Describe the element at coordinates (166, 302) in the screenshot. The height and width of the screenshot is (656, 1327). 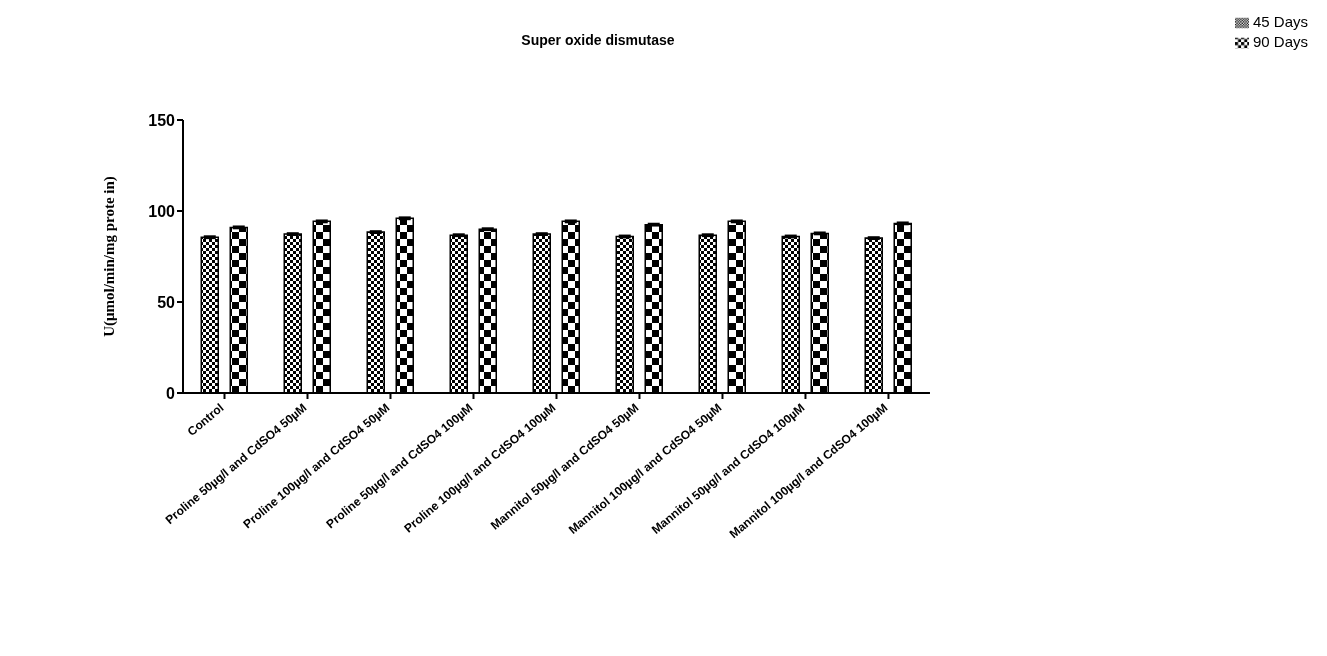
I see `y-tick-label: 50` at that location.